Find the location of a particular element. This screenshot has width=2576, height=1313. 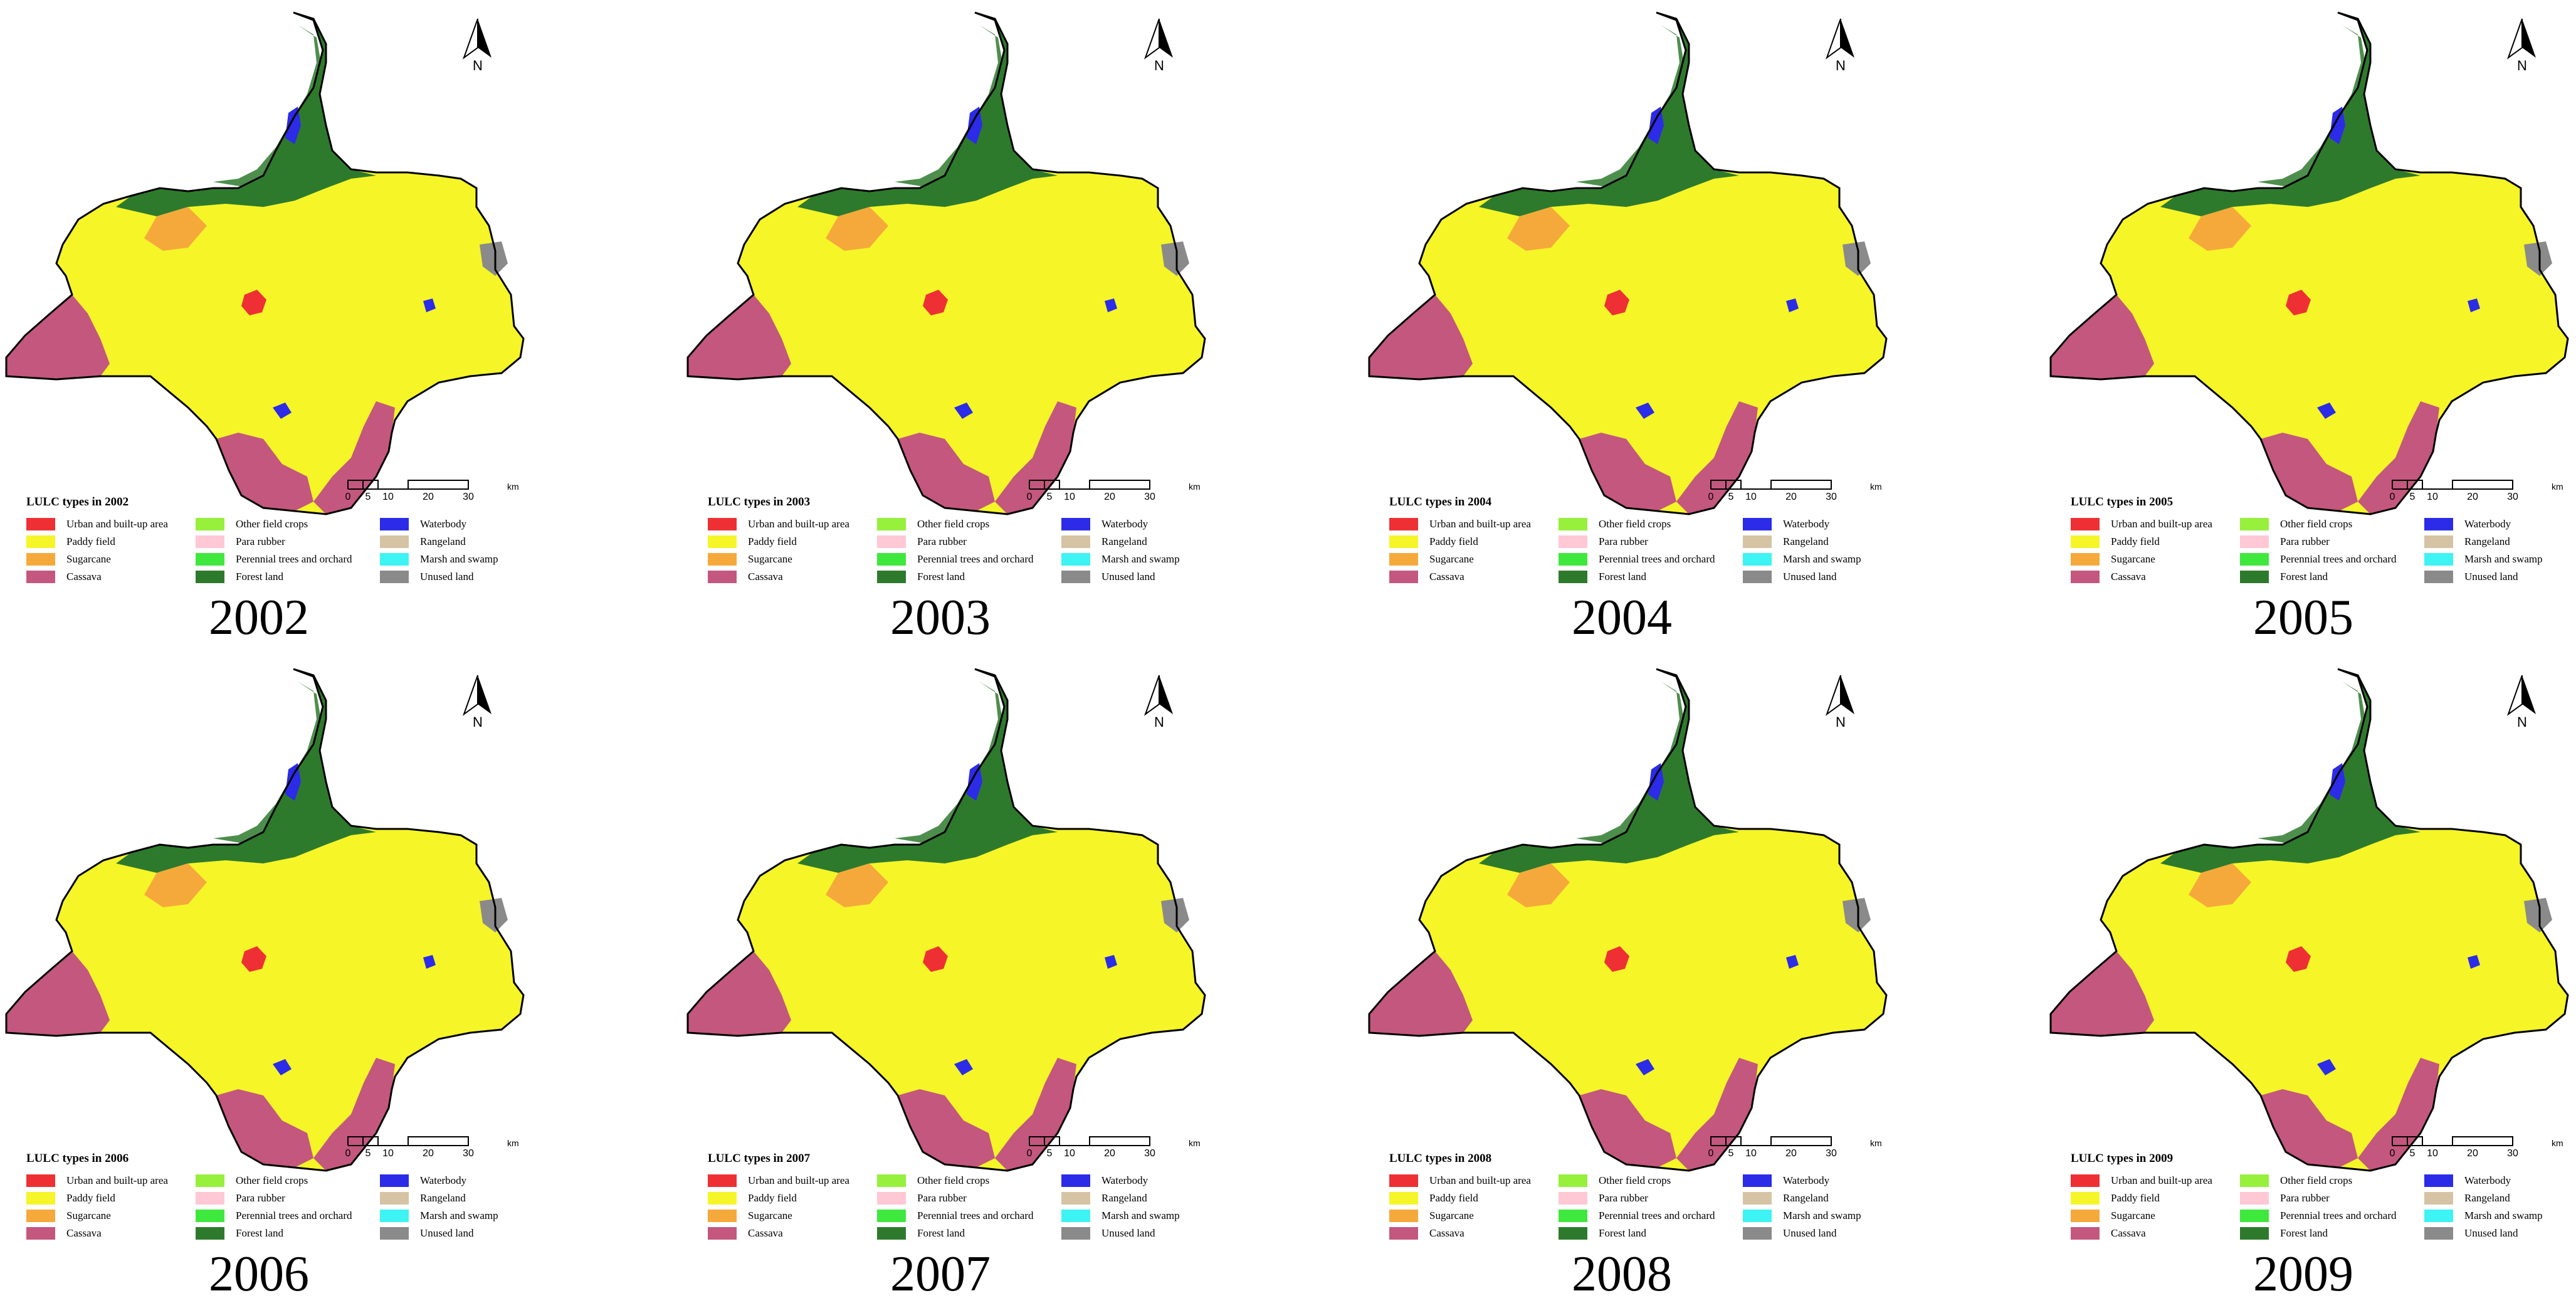

legend-label: Perennial trees and orchard is located at coordinates (2338, 1215).